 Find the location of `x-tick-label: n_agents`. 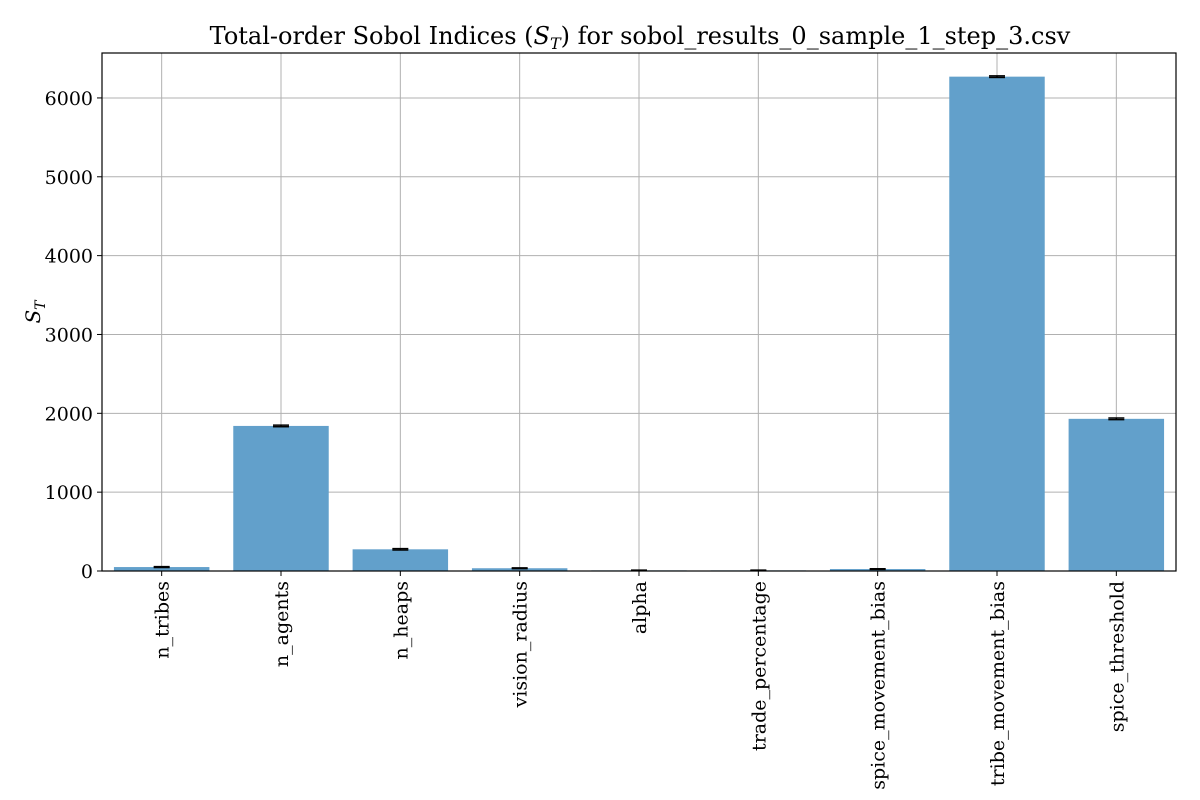

x-tick-label: n_agents is located at coordinates (282, 624).